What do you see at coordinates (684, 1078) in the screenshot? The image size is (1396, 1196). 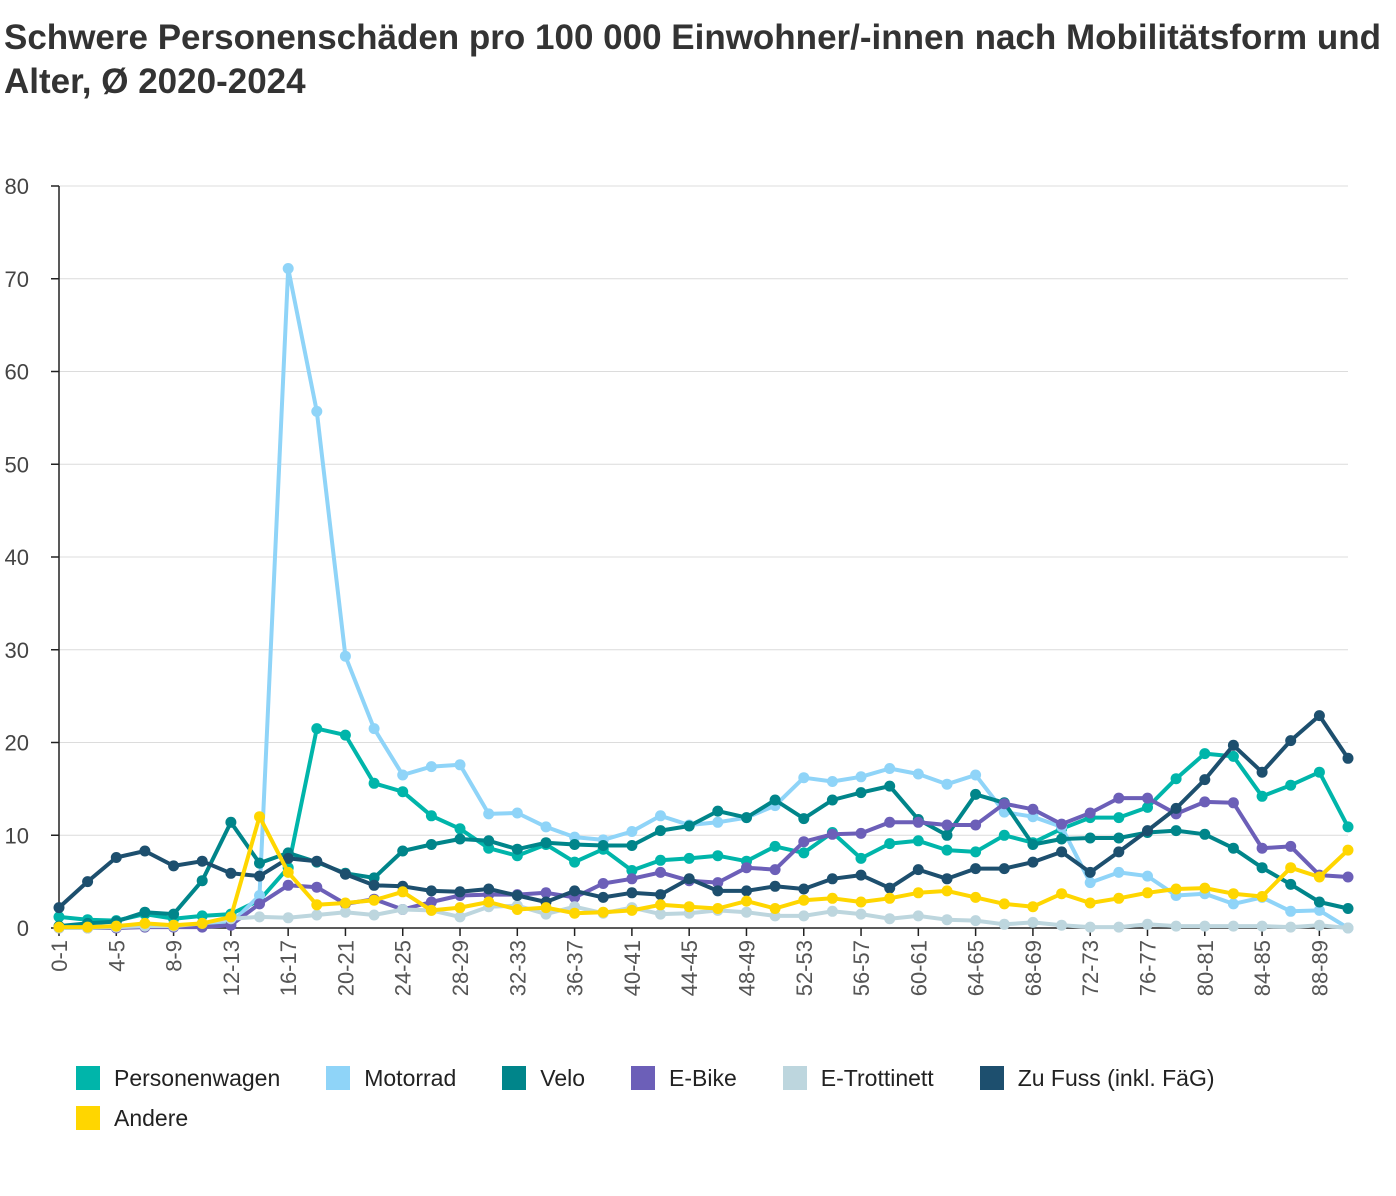 I see `legend-item-e-bike: E-Bike` at bounding box center [684, 1078].